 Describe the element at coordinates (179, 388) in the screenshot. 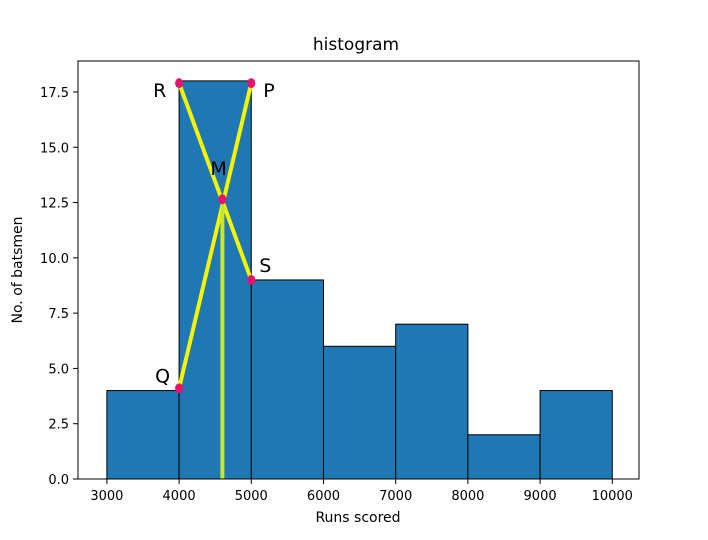

I see `point-Q` at that location.